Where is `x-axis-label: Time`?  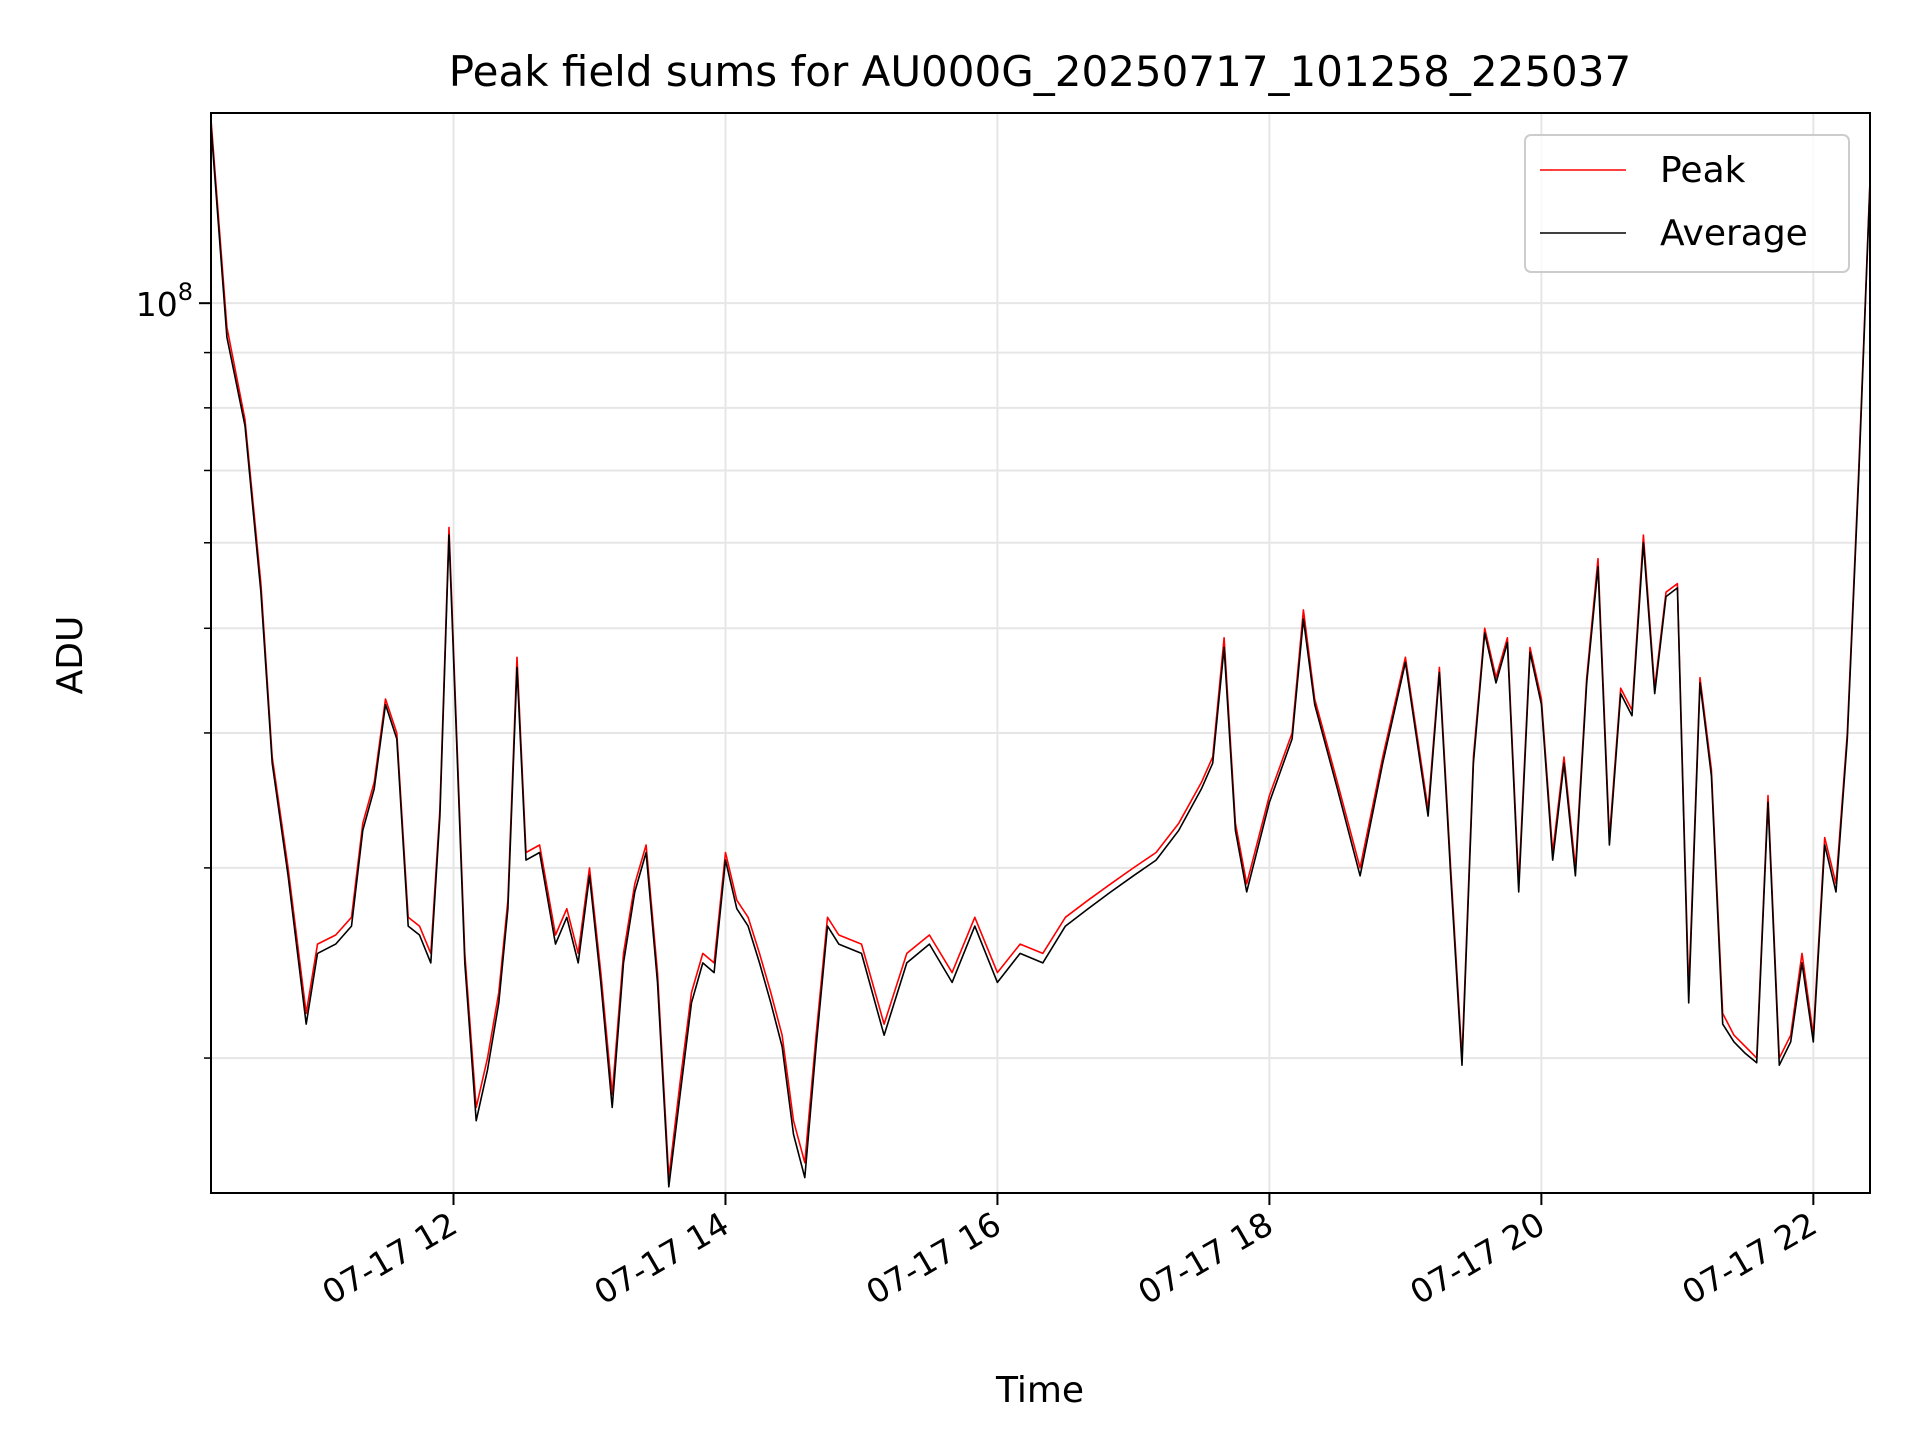 x-axis-label: Time is located at coordinates (1039, 1390).